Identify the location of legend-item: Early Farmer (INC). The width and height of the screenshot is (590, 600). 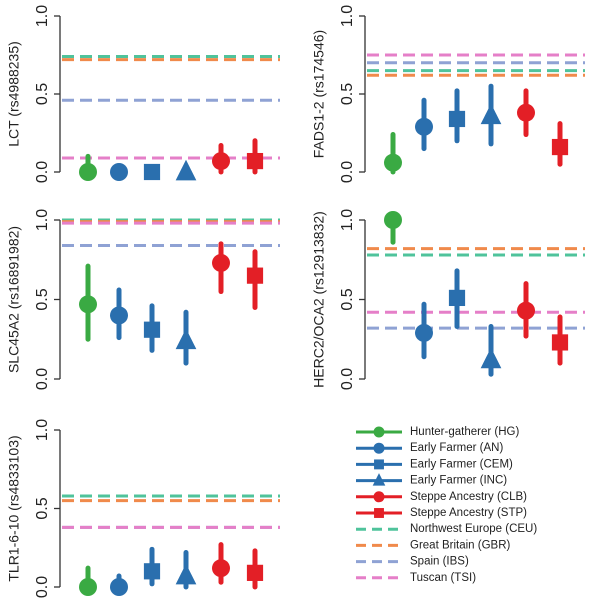
(431, 480).